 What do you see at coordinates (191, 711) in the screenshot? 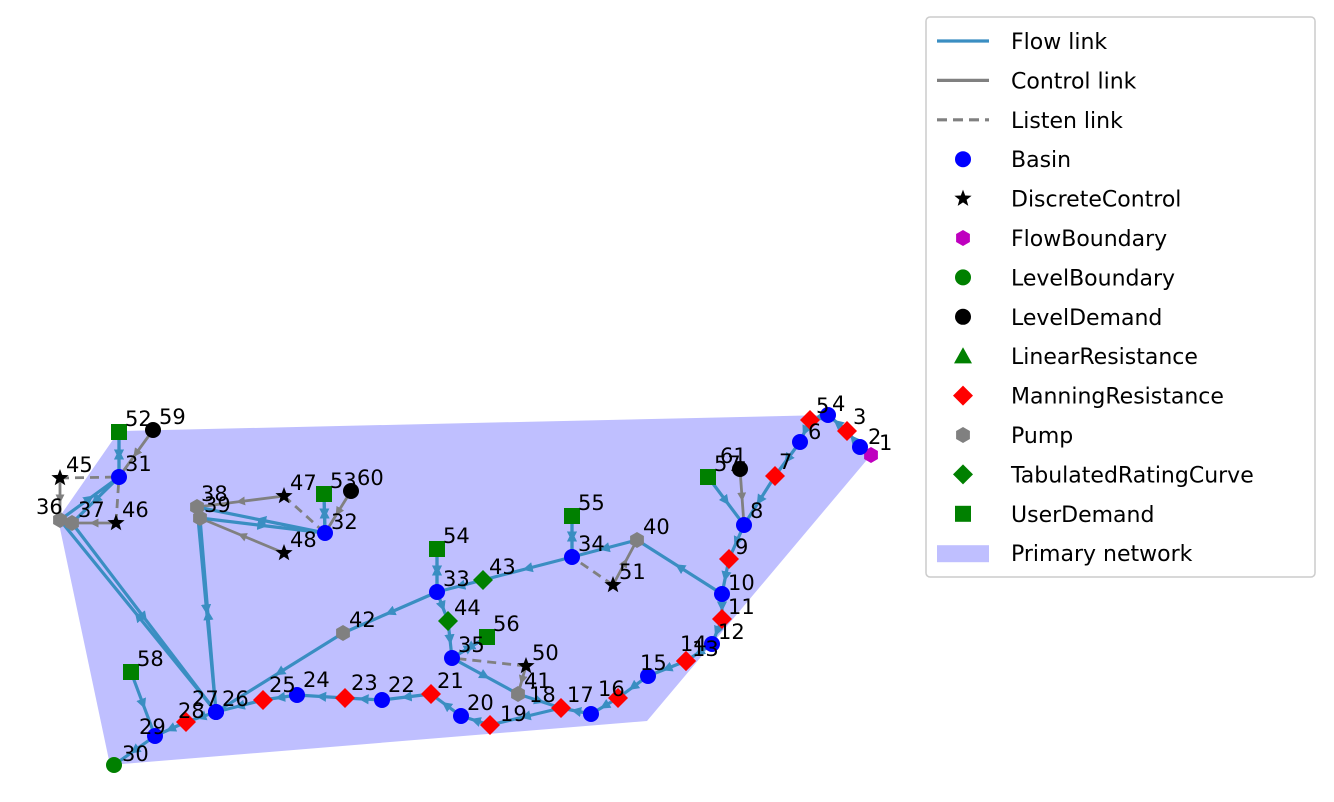
I see `node-label-28: 28` at bounding box center [191, 711].